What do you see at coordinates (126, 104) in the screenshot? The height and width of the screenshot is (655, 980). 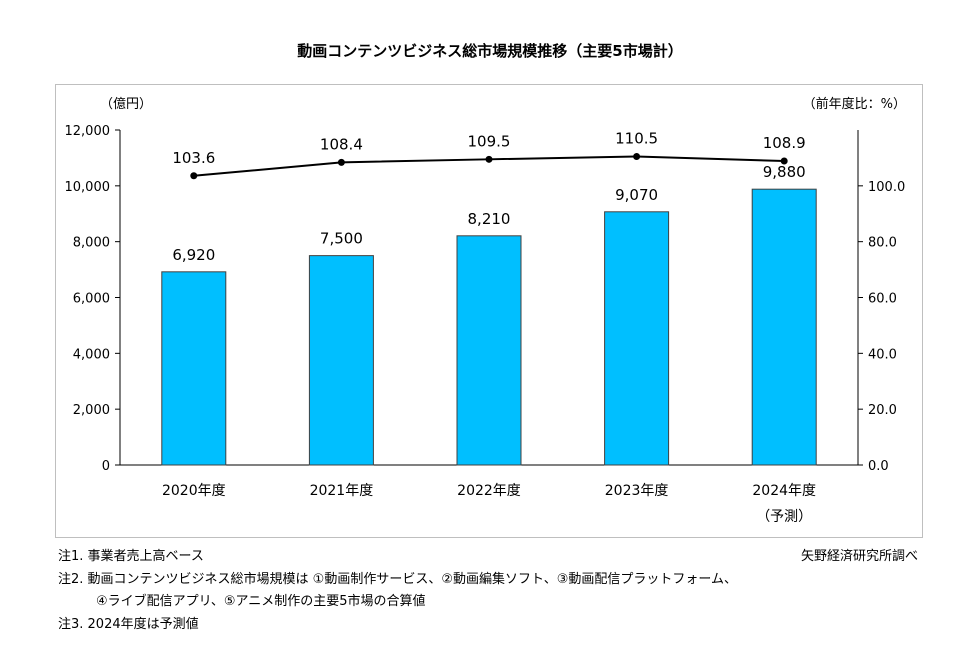 I see `left-axis-label: （億円）` at bounding box center [126, 104].